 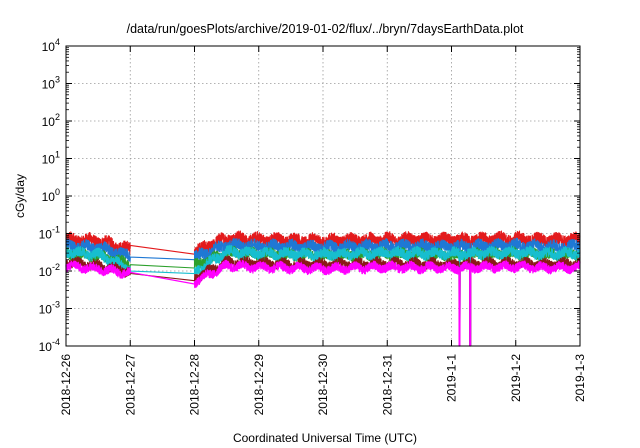 I want to click on x-tick-label: 2018-12-31, so click(x=387, y=385).